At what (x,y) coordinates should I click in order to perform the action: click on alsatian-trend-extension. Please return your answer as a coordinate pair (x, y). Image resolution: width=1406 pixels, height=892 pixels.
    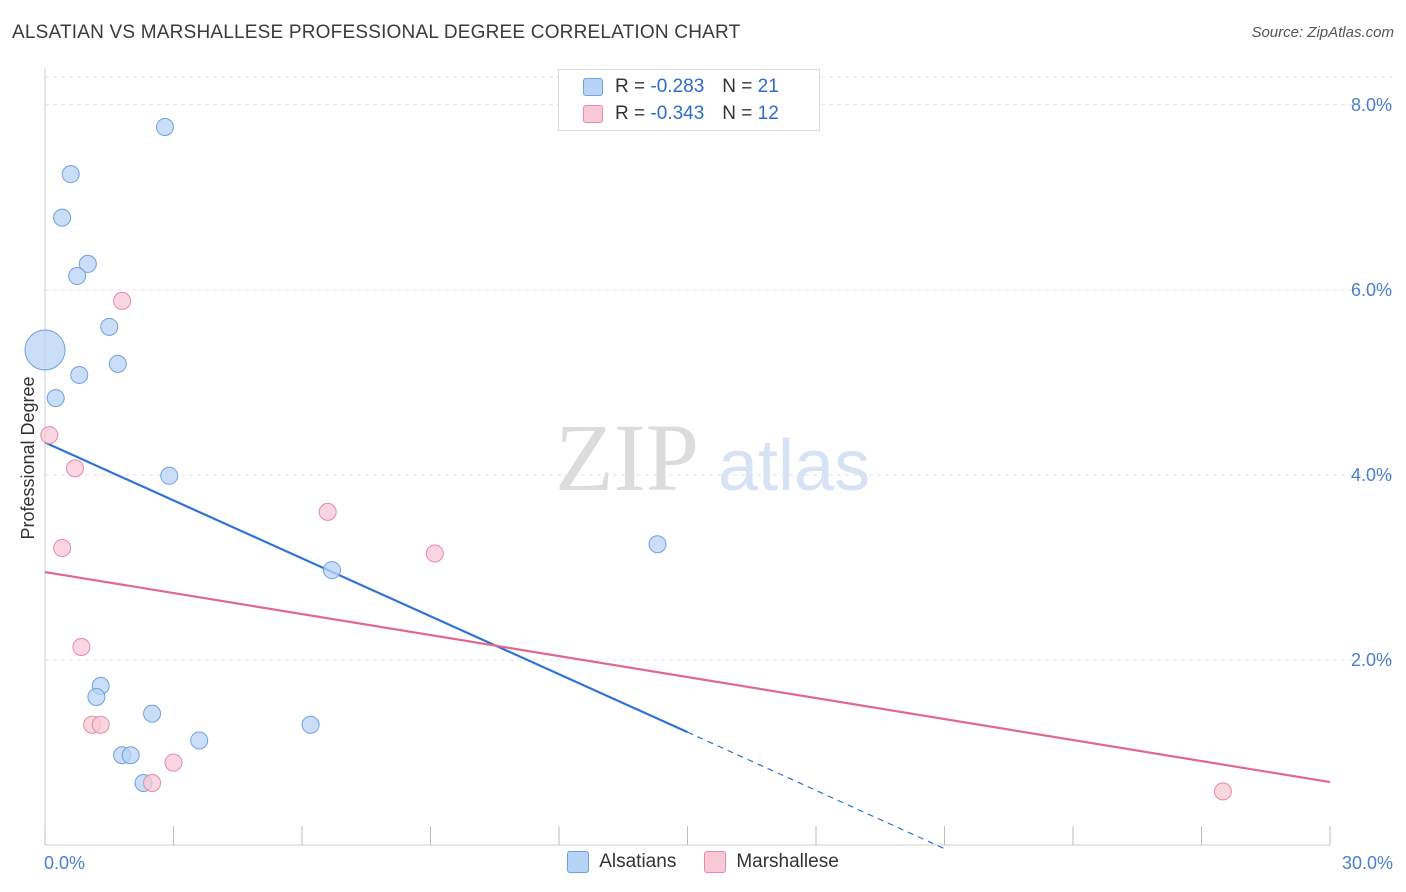
    Looking at the image, I should click on (816, 790).